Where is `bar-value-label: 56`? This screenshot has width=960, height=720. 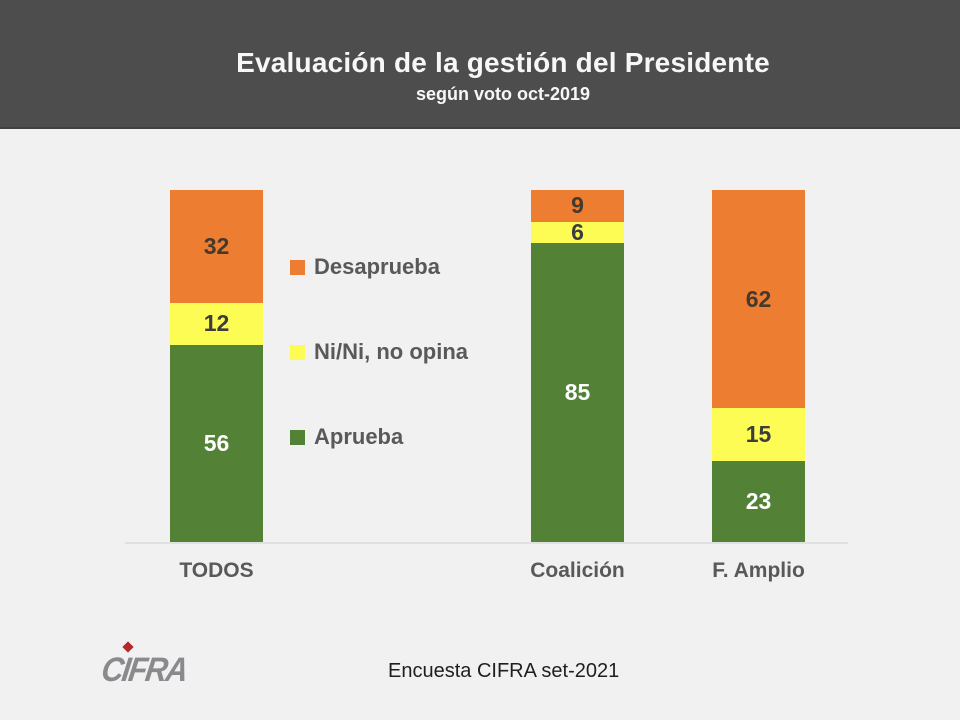 bar-value-label: 56 is located at coordinates (216, 442).